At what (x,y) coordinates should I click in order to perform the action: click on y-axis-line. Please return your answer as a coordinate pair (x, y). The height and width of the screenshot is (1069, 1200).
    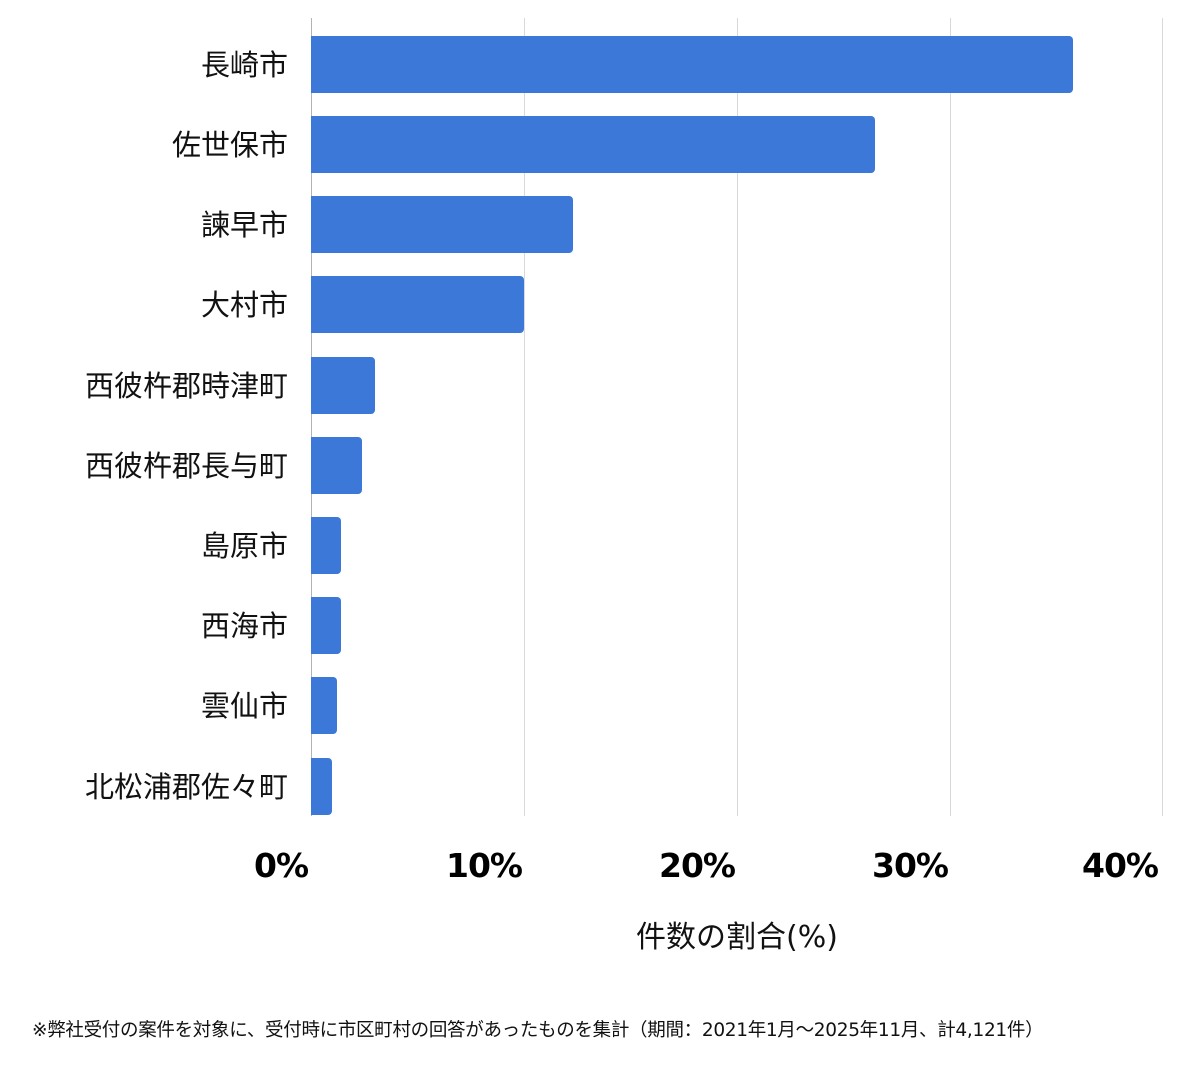
    Looking at the image, I should click on (311, 417).